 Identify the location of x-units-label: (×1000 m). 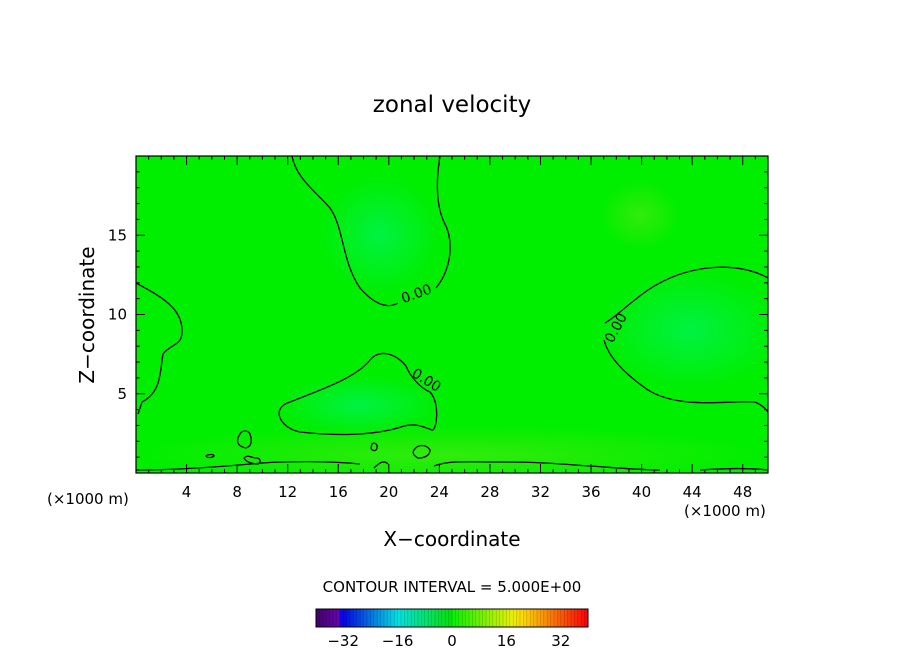
(725, 511).